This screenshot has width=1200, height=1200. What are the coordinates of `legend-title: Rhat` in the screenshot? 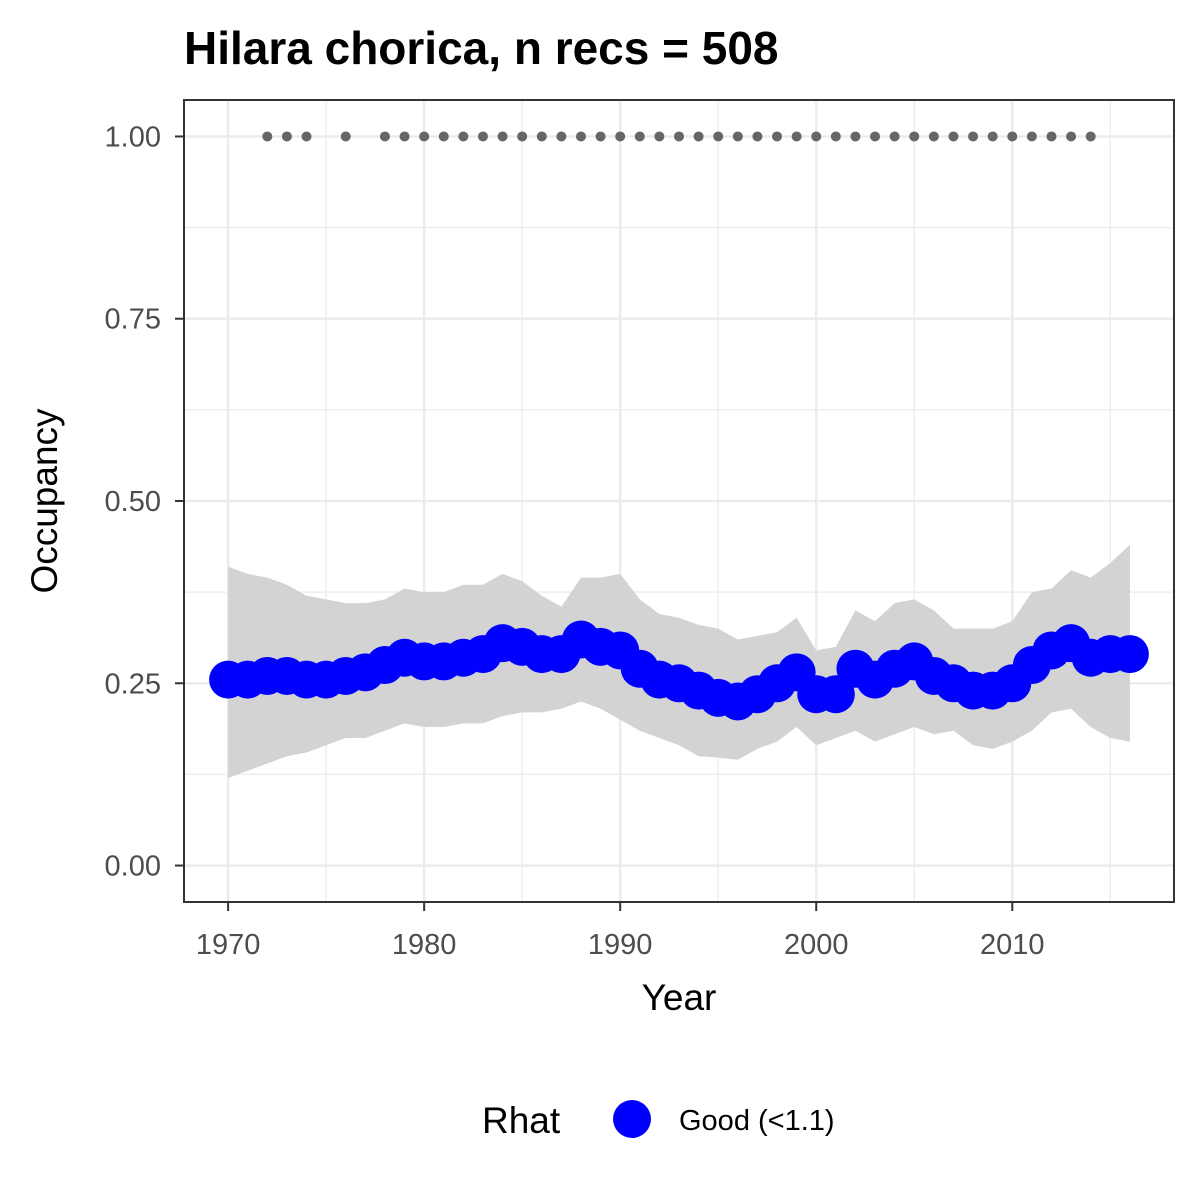 It's located at (521, 1120).